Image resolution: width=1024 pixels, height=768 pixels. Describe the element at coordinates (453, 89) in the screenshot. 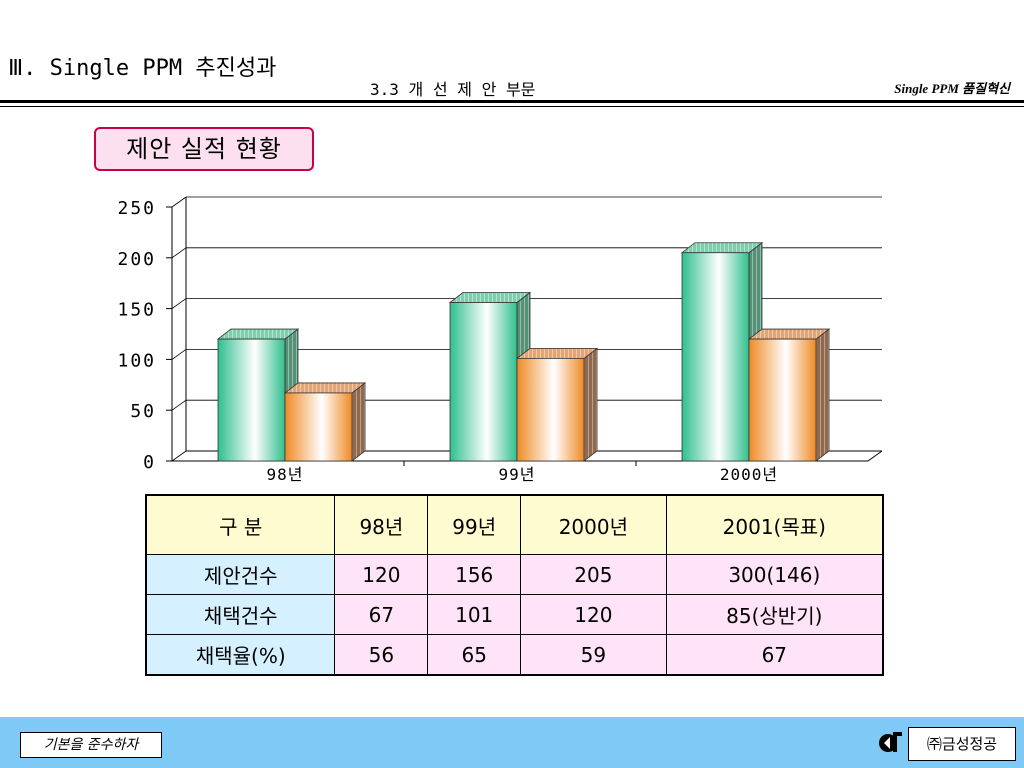

I see `page-subtitle: 3.3 개 선 제 안 부문` at that location.